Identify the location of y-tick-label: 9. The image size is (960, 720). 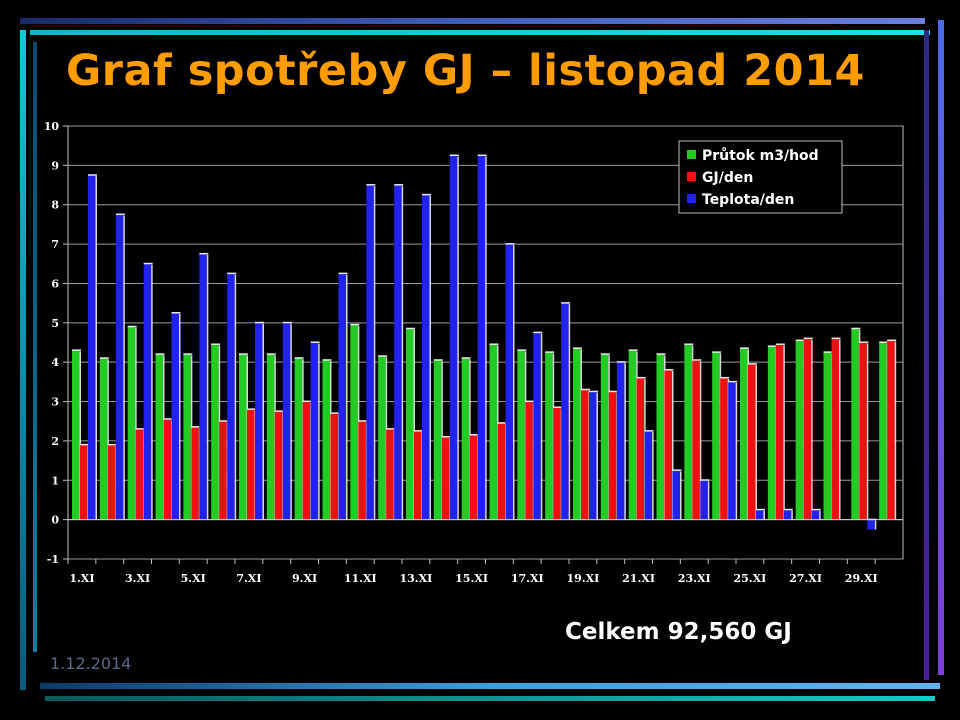
(55, 165).